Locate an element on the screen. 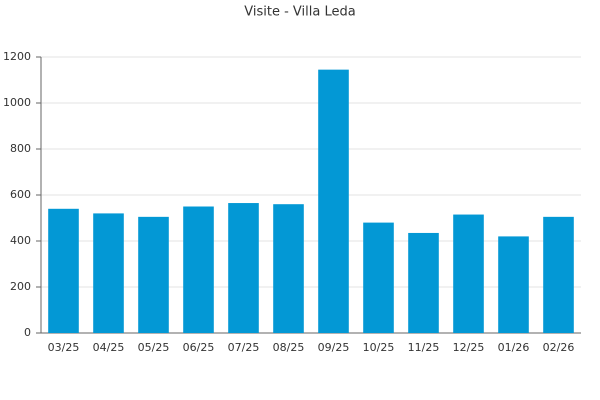 Image resolution: width=600 pixels, height=400 pixels. x-tick-label: 08/25 is located at coordinates (289, 347).